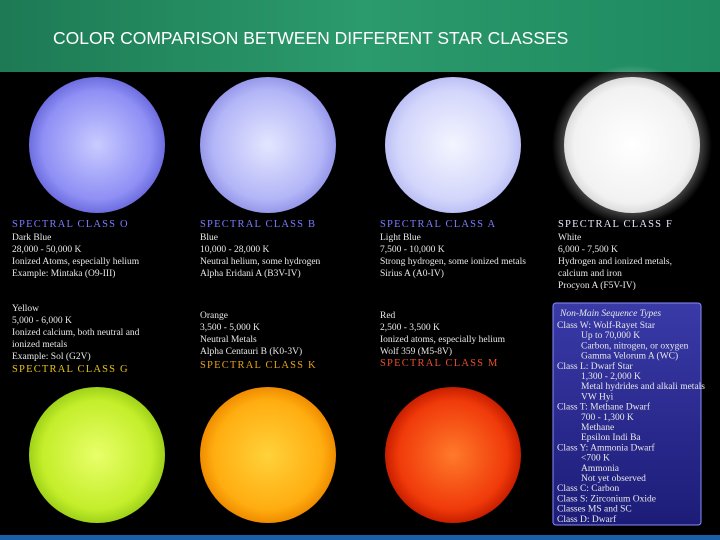  Describe the element at coordinates (70, 224) in the screenshot. I see `class-heading: SPECTRAL CLASS O` at that location.